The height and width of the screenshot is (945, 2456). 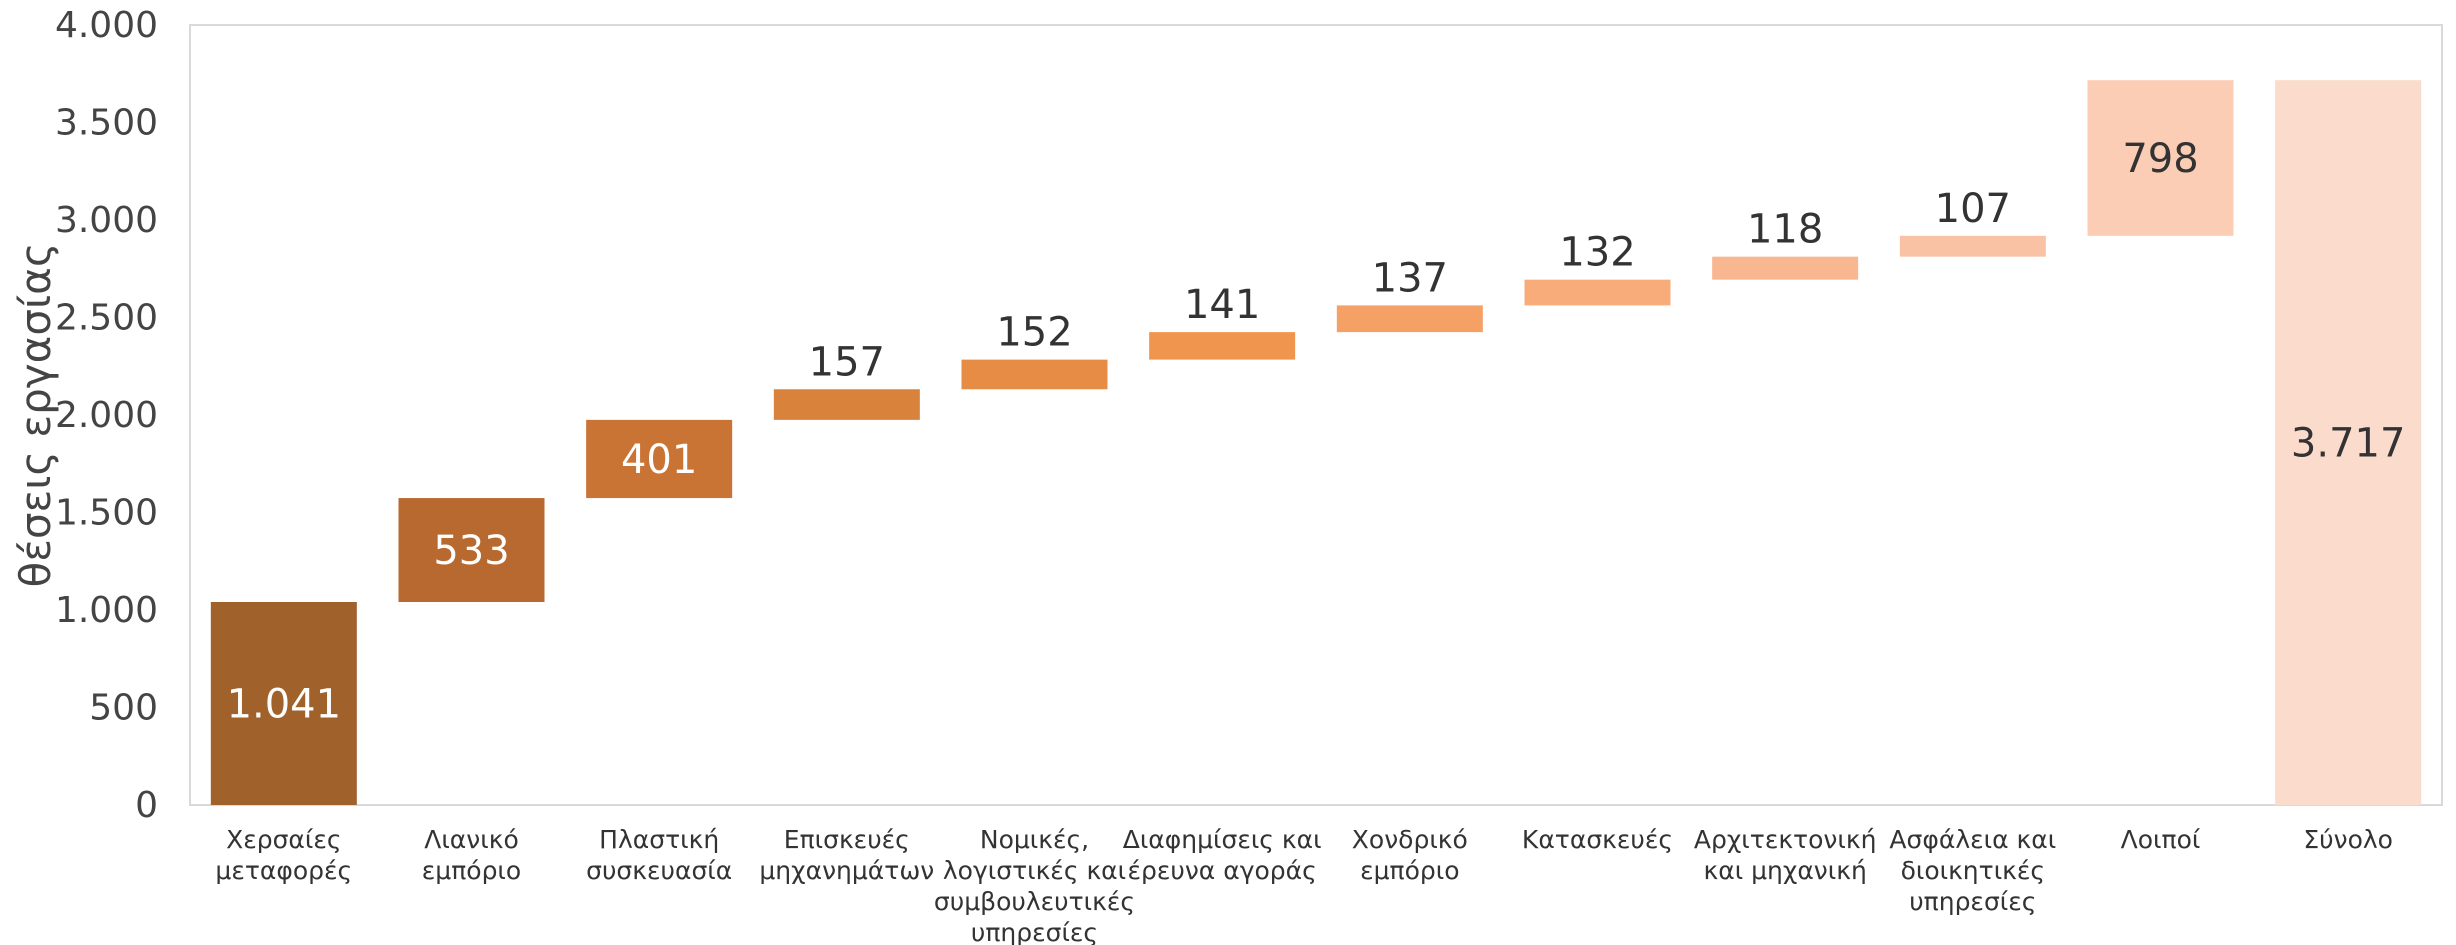 What do you see at coordinates (1222, 305) in the screenshot?
I see `bar-value-label: 141` at bounding box center [1222, 305].